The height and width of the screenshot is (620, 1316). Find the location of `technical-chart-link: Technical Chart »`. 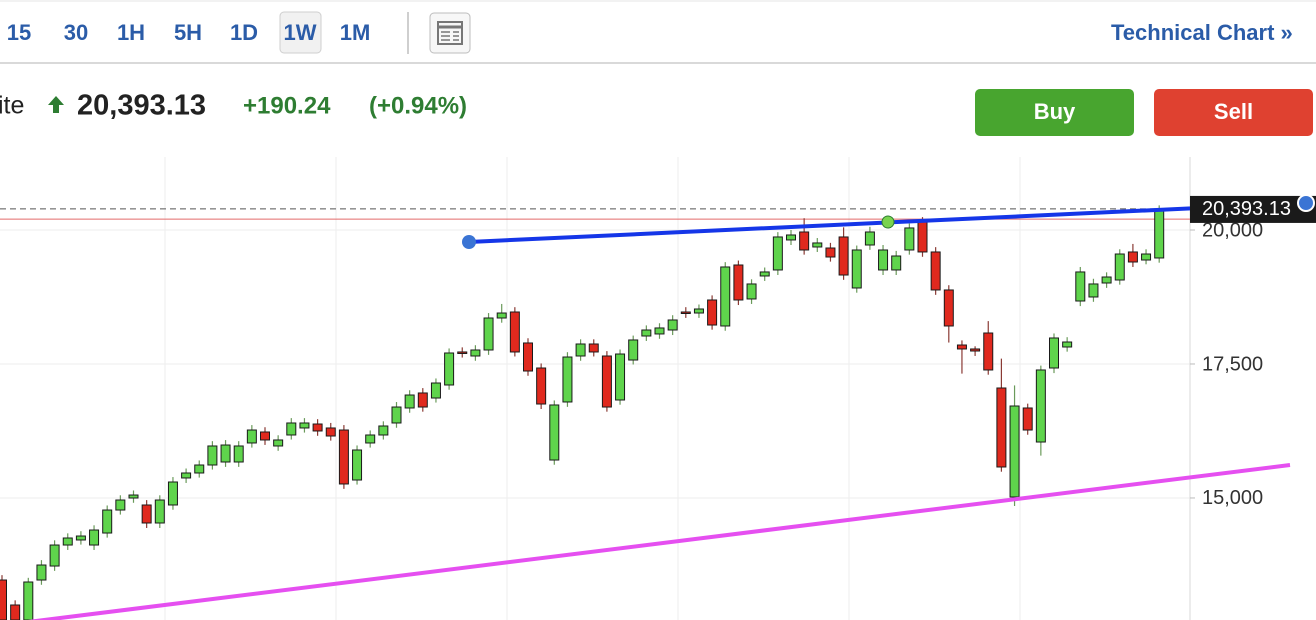

technical-chart-link: Technical Chart » is located at coordinates (1202, 32).